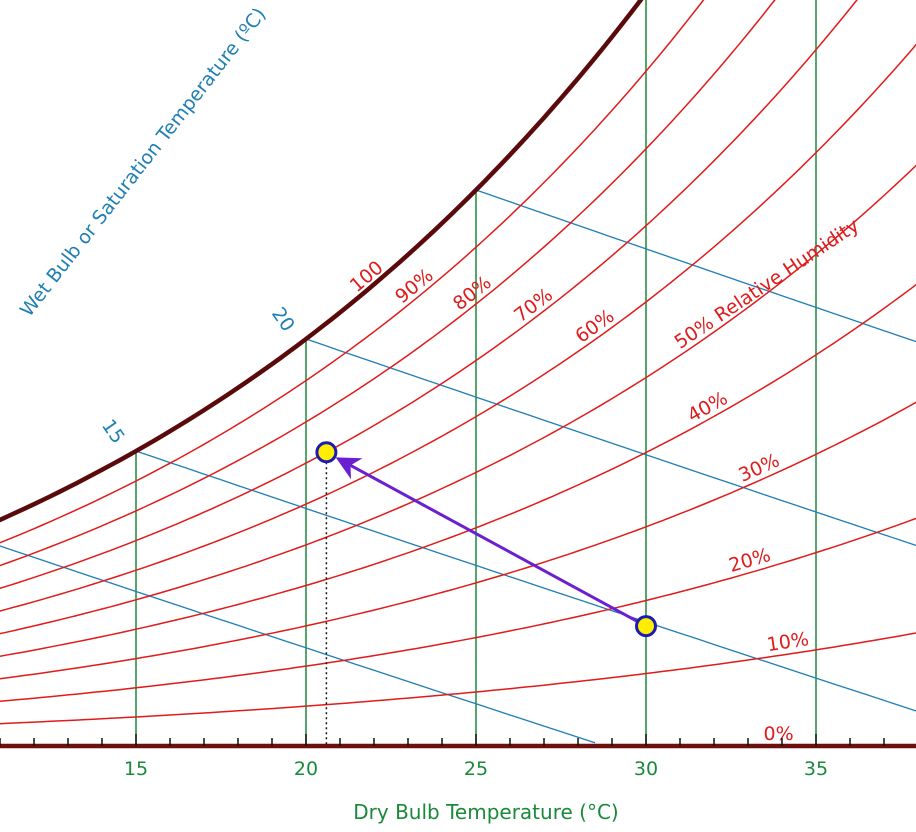 The width and height of the screenshot is (916, 832). I want to click on rh-label-0: 0%, so click(779, 734).